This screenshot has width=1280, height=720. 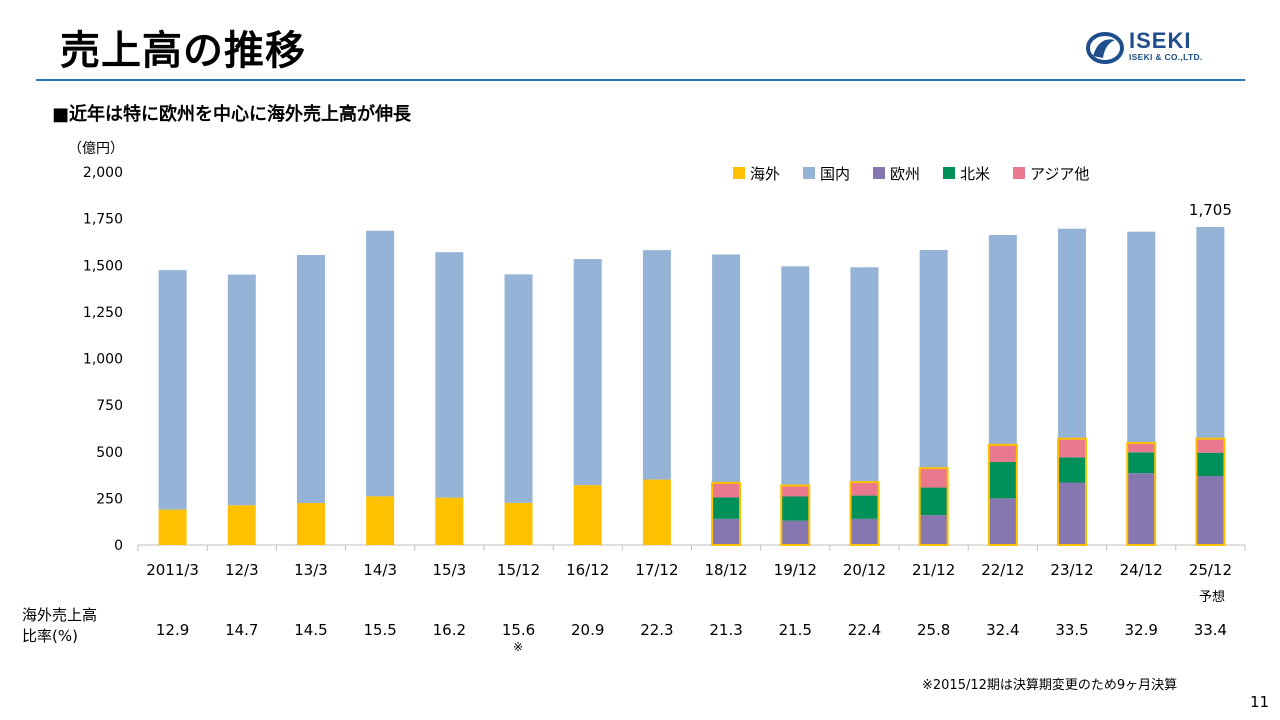 What do you see at coordinates (1210, 630) in the screenshot?
I see `ratio-value: 33.4` at bounding box center [1210, 630].